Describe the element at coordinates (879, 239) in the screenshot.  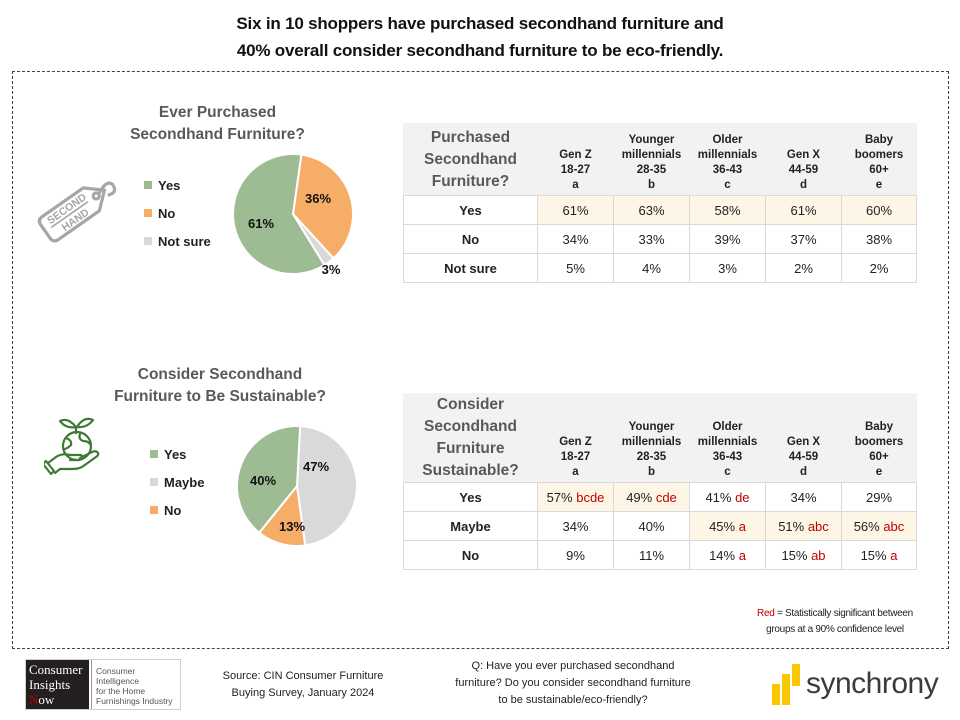
I see `table-cell: 38%` at that location.